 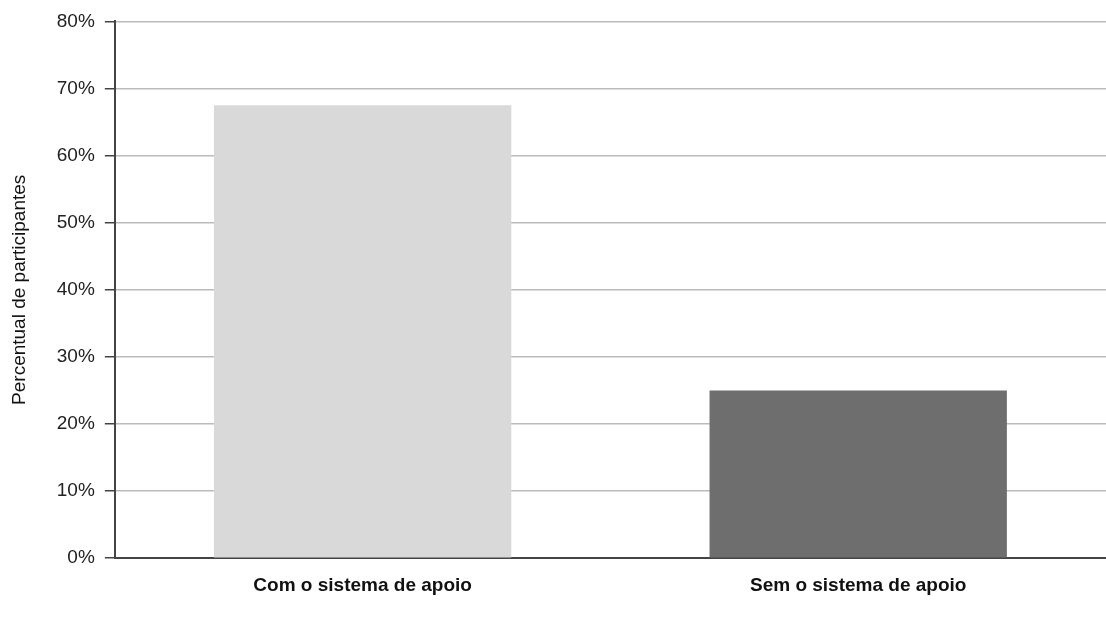 What do you see at coordinates (362, 584) in the screenshot?
I see `x-tick-label: Com o sistema de apoio` at bounding box center [362, 584].